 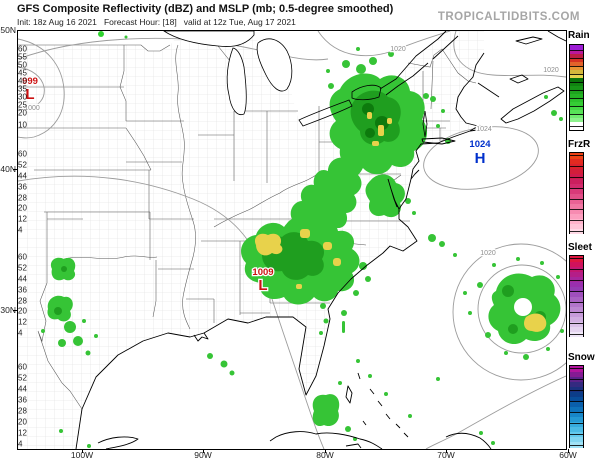 I want to click on legend-title-sleet: Sleet, so click(x=580, y=247).